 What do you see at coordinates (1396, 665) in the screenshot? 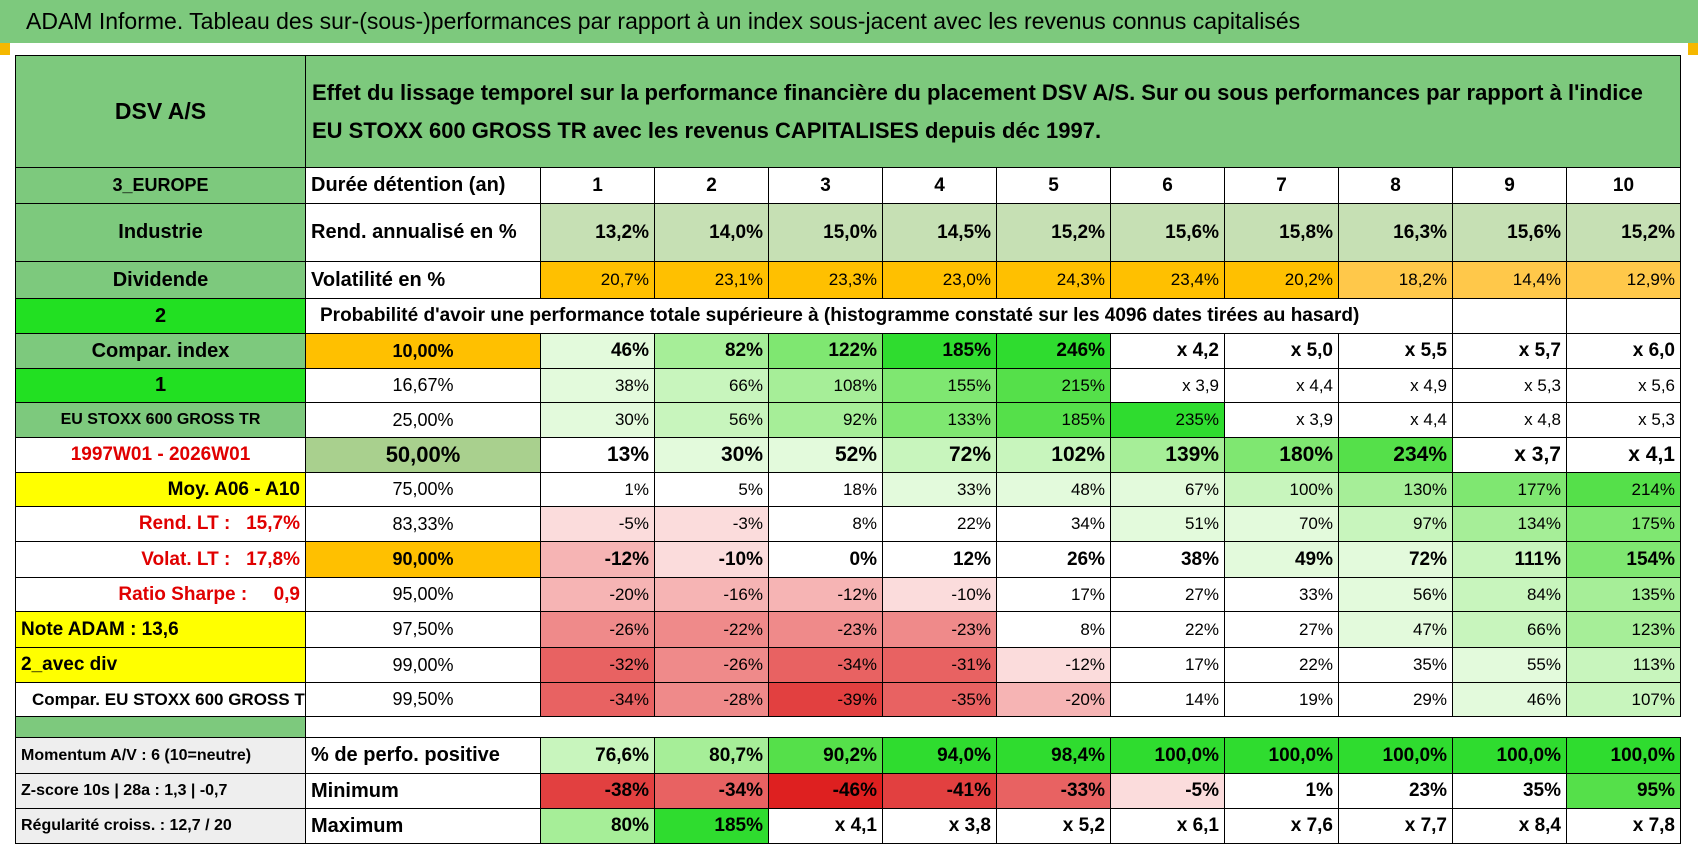
I see `value-cell: 35%` at bounding box center [1396, 665].